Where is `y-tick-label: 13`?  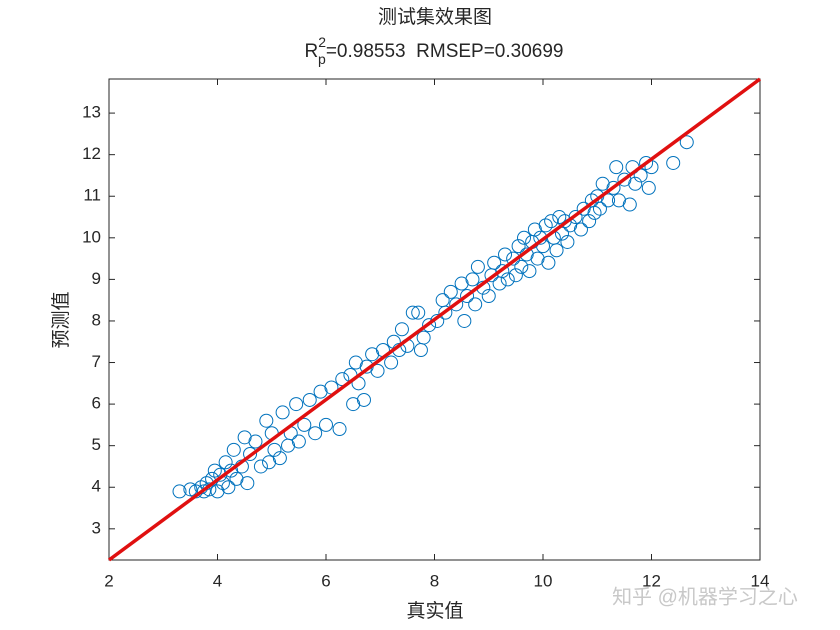 y-tick-label: 13 is located at coordinates (91, 112).